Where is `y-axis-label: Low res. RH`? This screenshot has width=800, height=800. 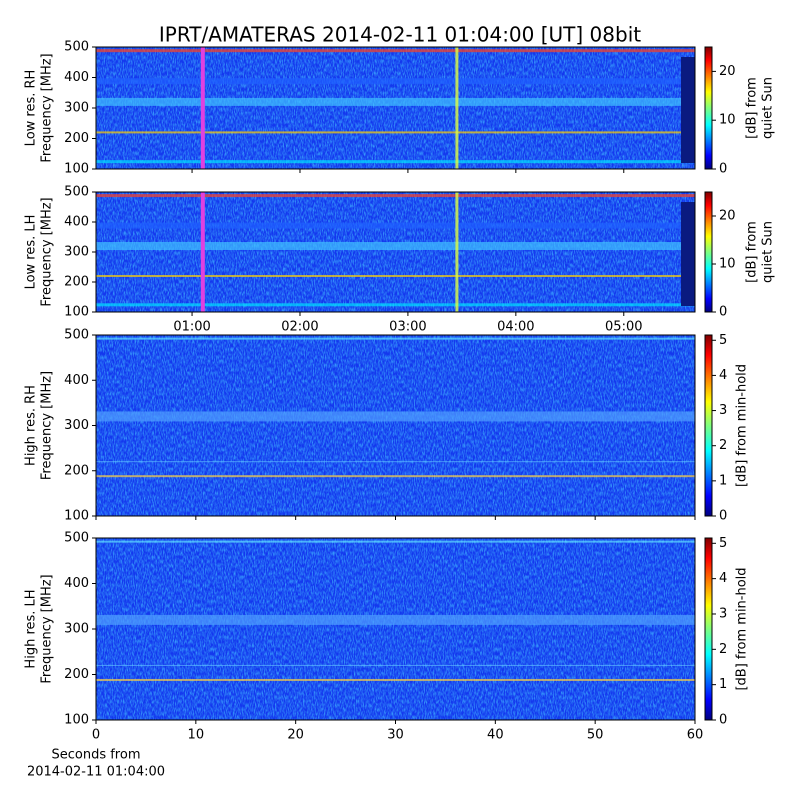
y-axis-label: Low res. RH is located at coordinates (31, 108).